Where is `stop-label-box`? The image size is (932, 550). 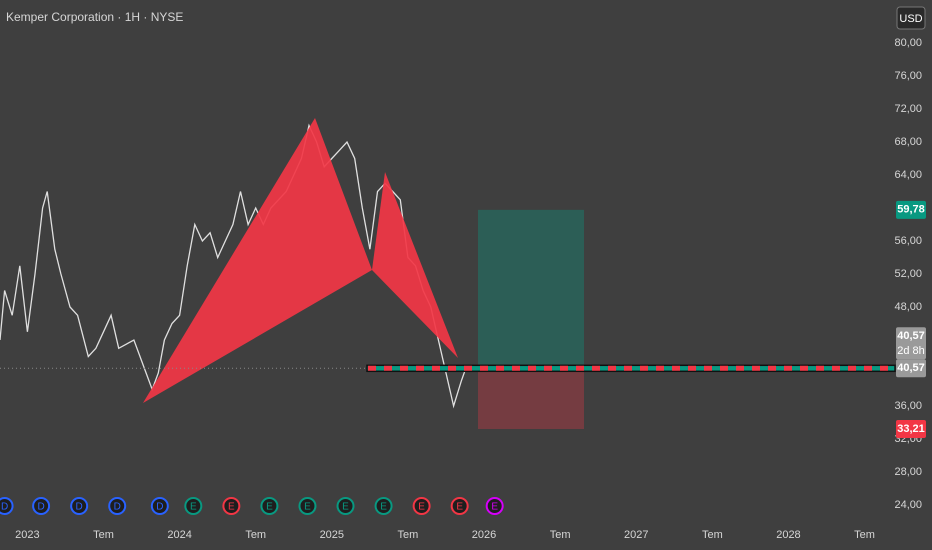
stop-label-box is located at coordinates (911, 429).